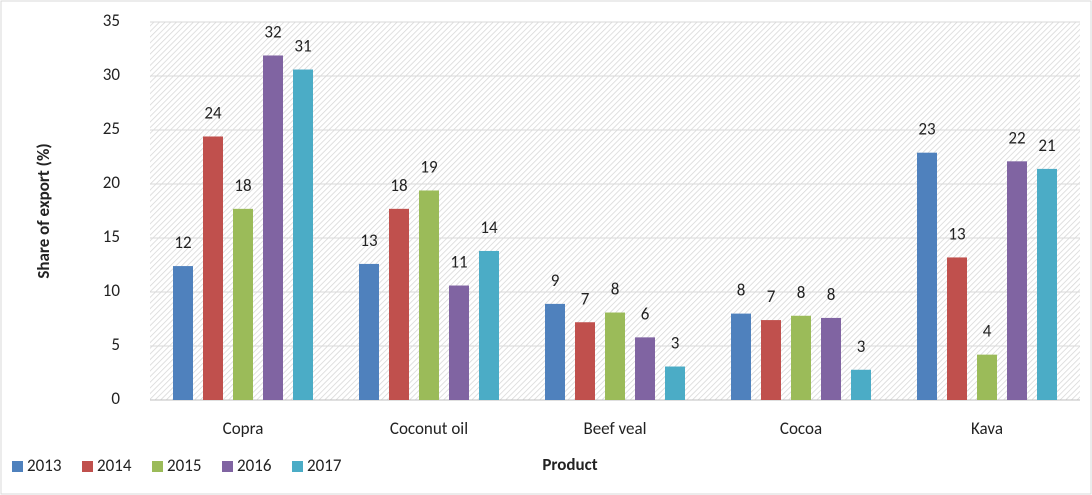  Describe the element at coordinates (44, 465) in the screenshot. I see `legend-label: 2013` at that location.